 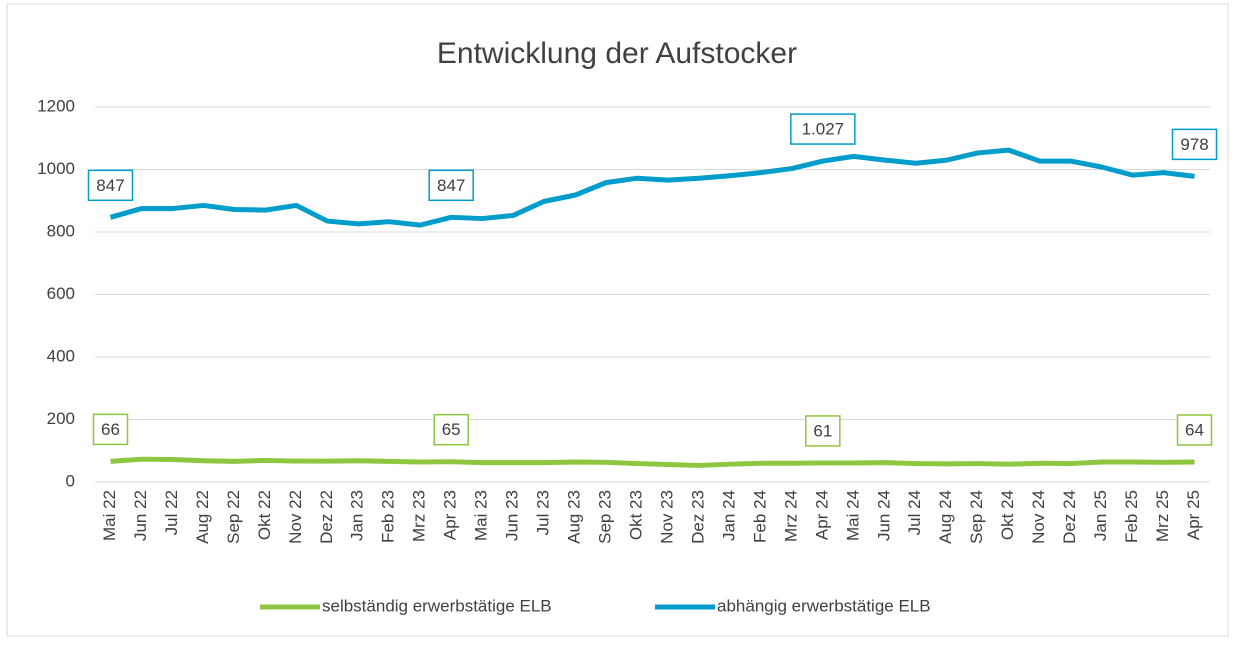 I want to click on y-tick-label: 600, so click(x=61, y=293).